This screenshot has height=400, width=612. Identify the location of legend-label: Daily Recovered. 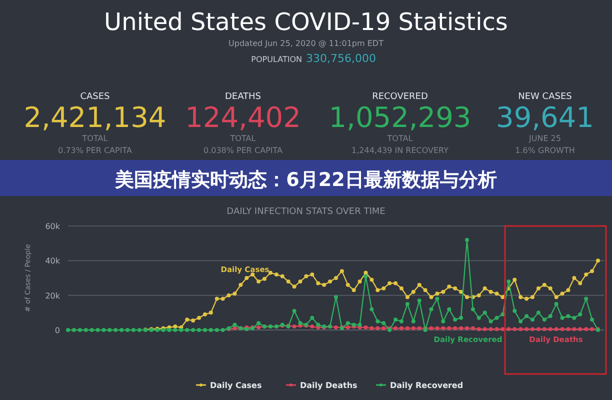
(427, 385).